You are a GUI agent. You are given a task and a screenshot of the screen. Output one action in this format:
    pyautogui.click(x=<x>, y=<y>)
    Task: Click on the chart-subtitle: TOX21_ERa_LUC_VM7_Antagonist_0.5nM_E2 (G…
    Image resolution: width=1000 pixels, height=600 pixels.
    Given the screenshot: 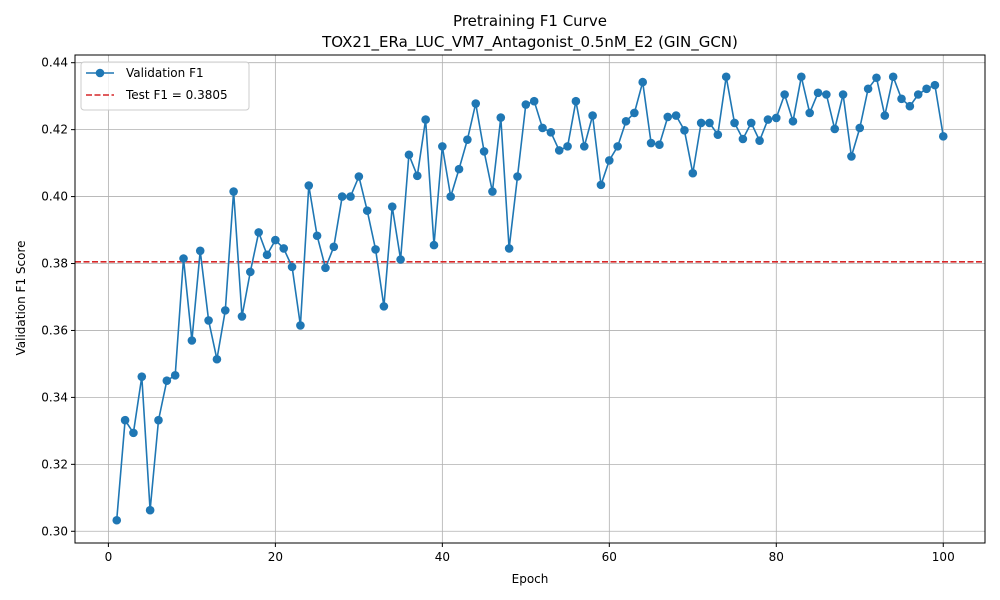 What is the action you would take?
    pyautogui.click(x=529, y=42)
    